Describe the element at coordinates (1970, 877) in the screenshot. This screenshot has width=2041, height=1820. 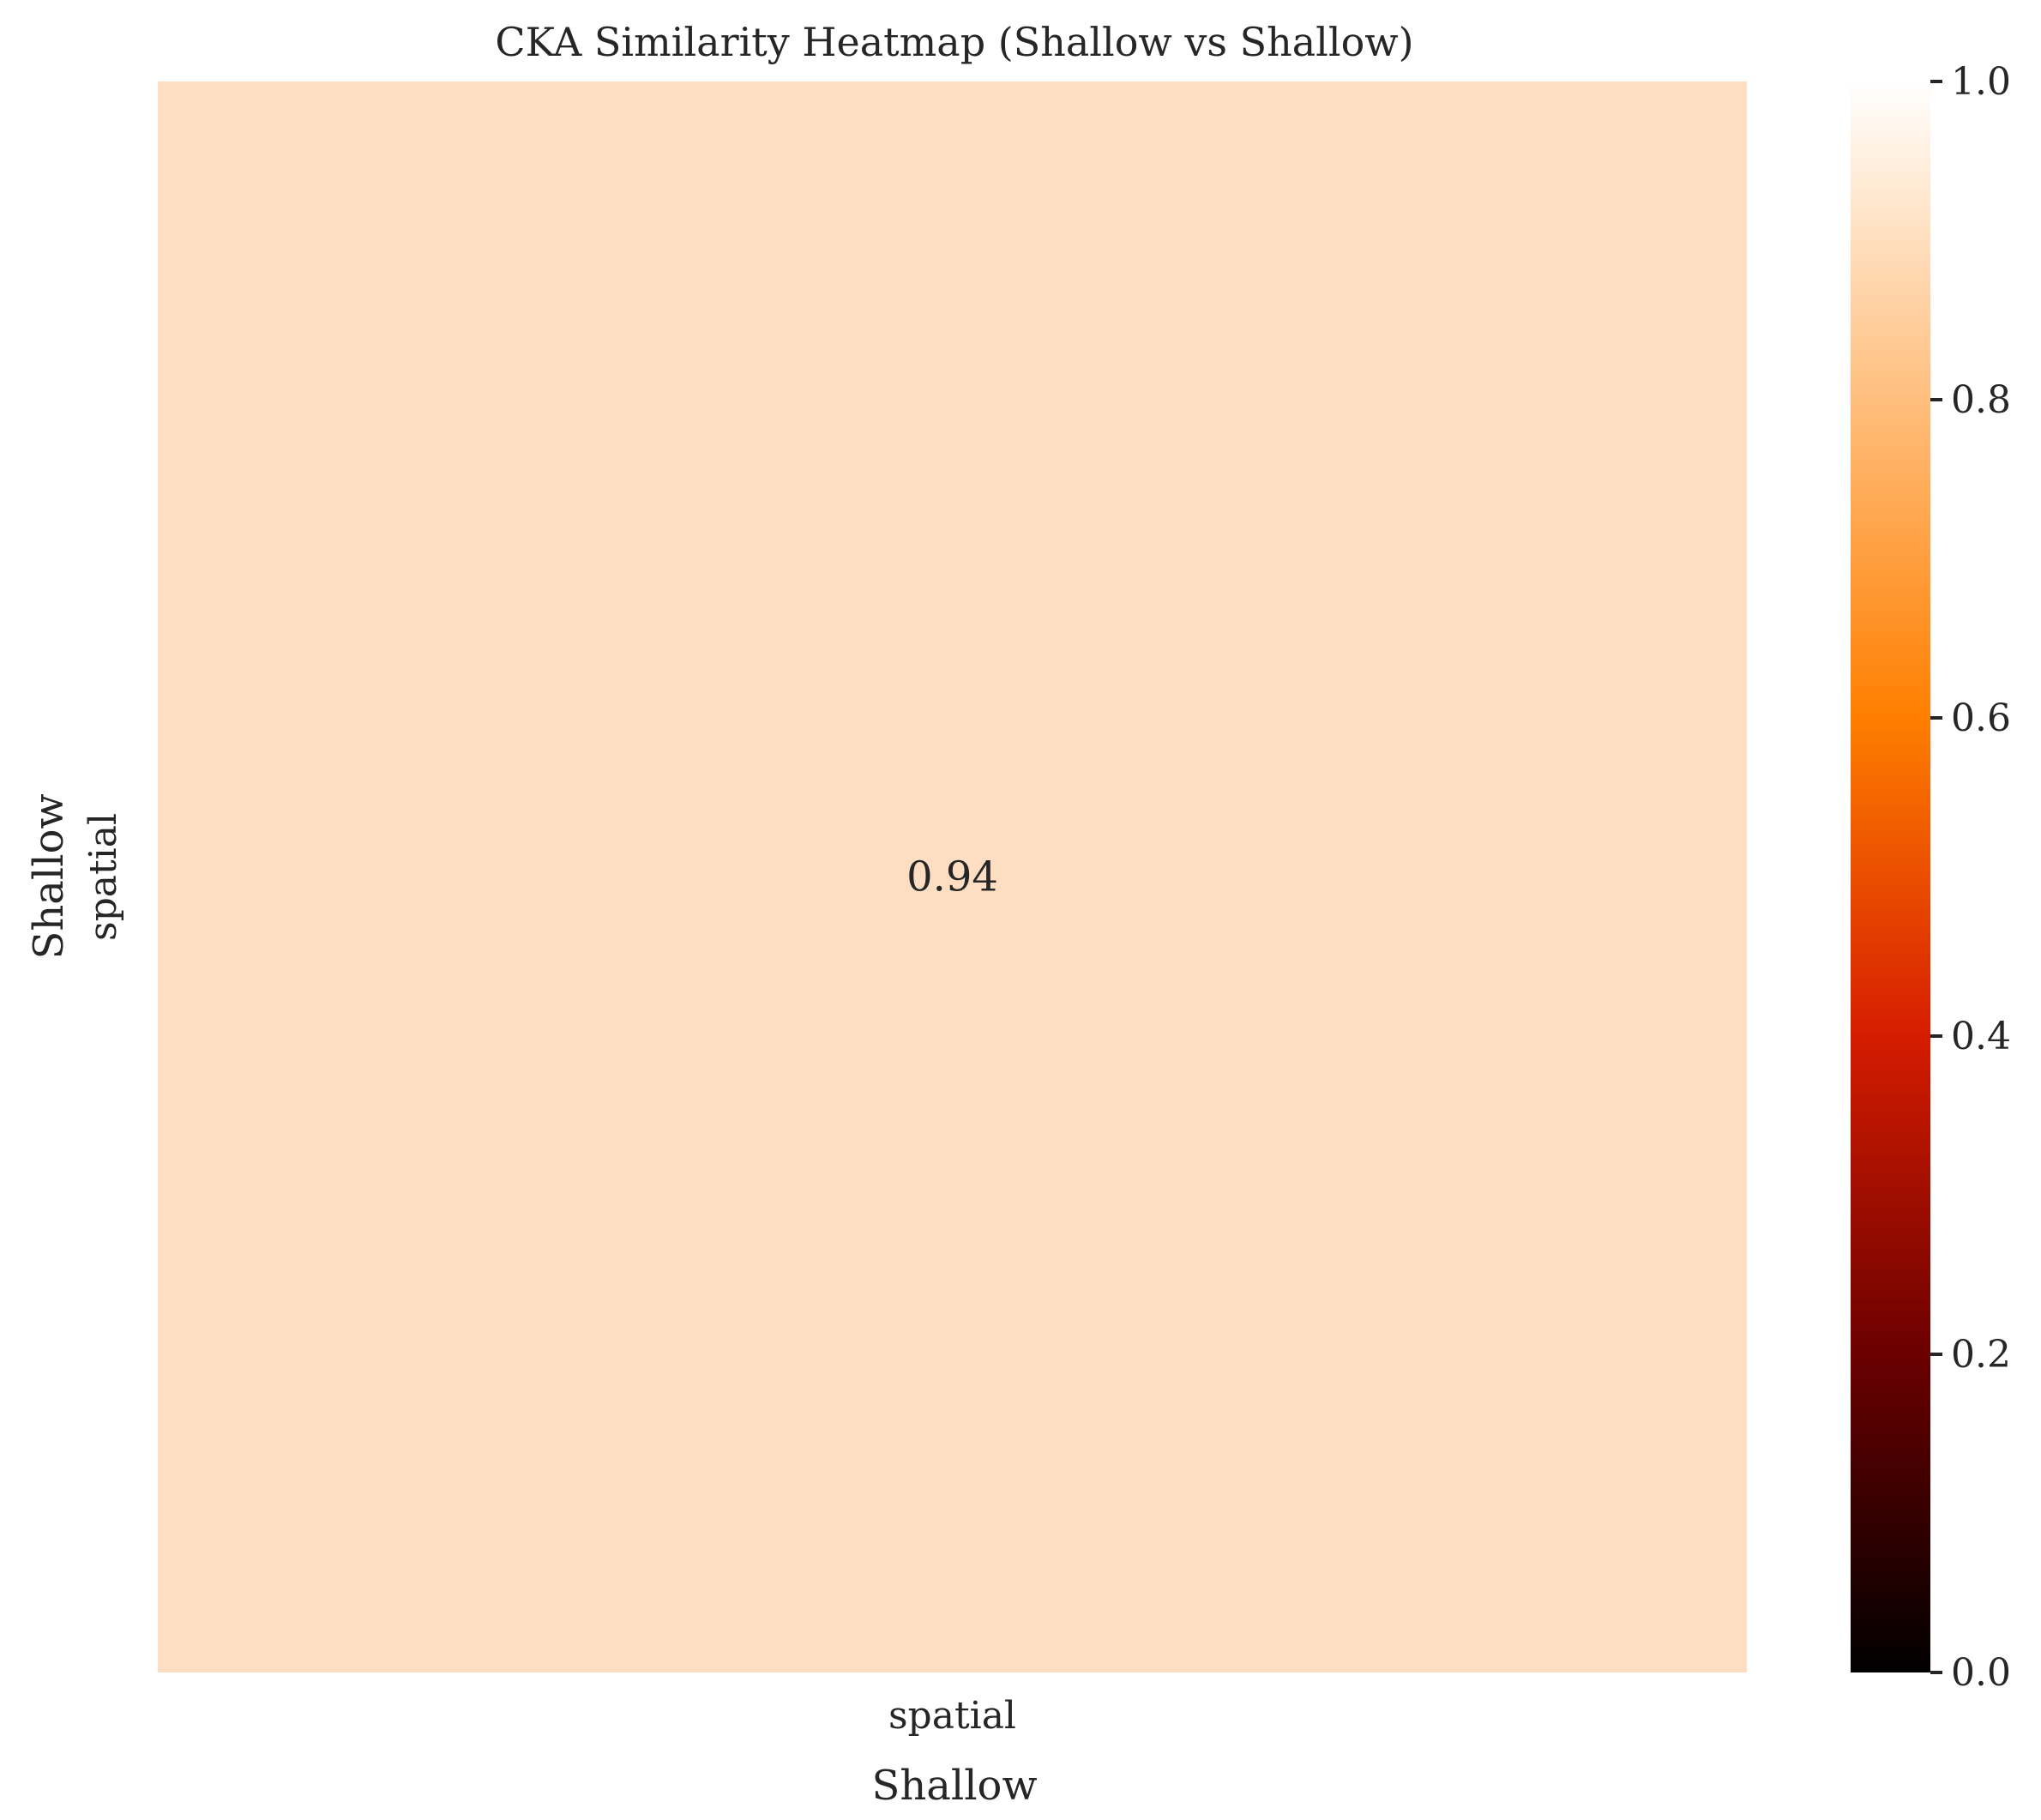
I see `colorbar-ticks: 0.0 0.2 0.4 0.6 0.8 1.0` at that location.